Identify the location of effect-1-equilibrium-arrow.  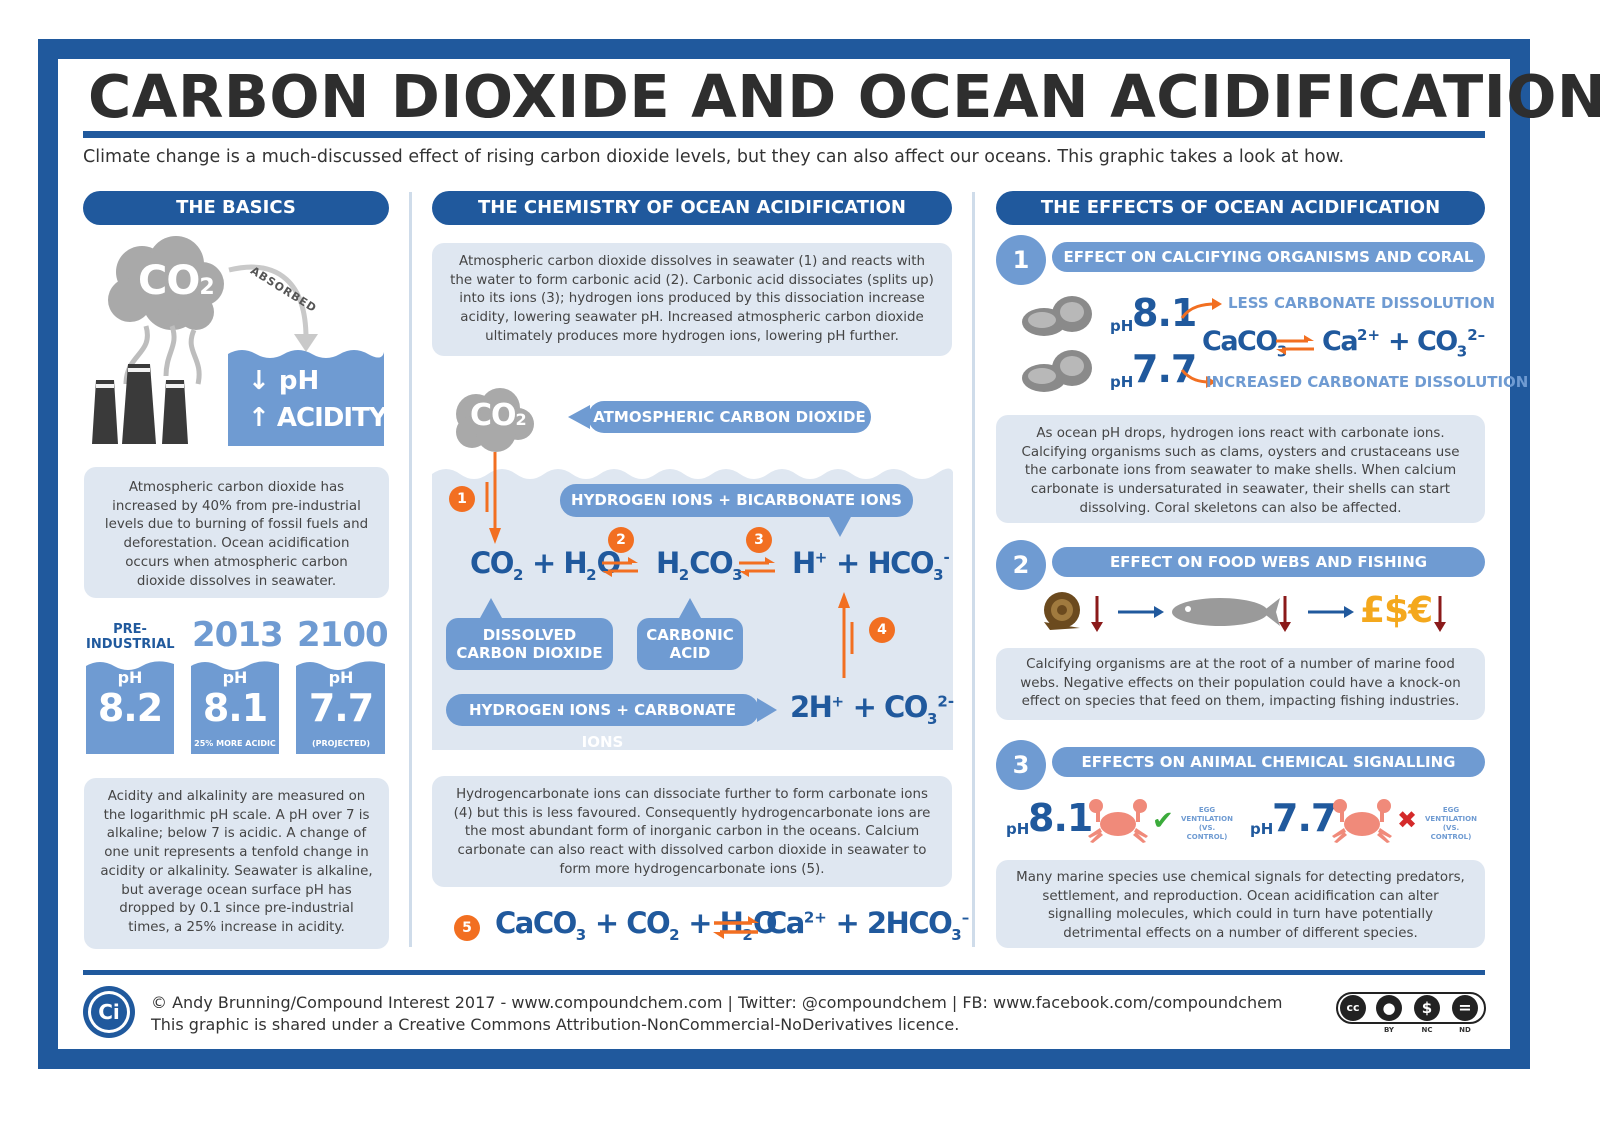
(1295, 345).